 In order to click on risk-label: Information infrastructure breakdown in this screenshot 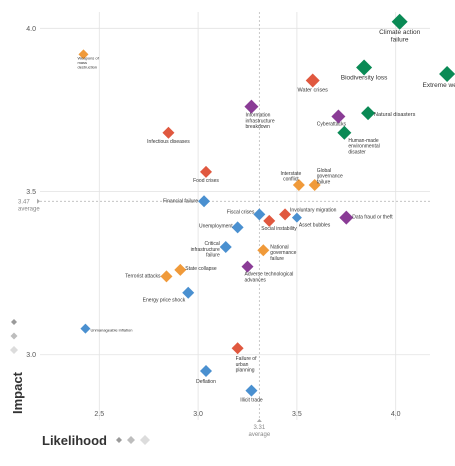, I will do `click(259, 122)`.